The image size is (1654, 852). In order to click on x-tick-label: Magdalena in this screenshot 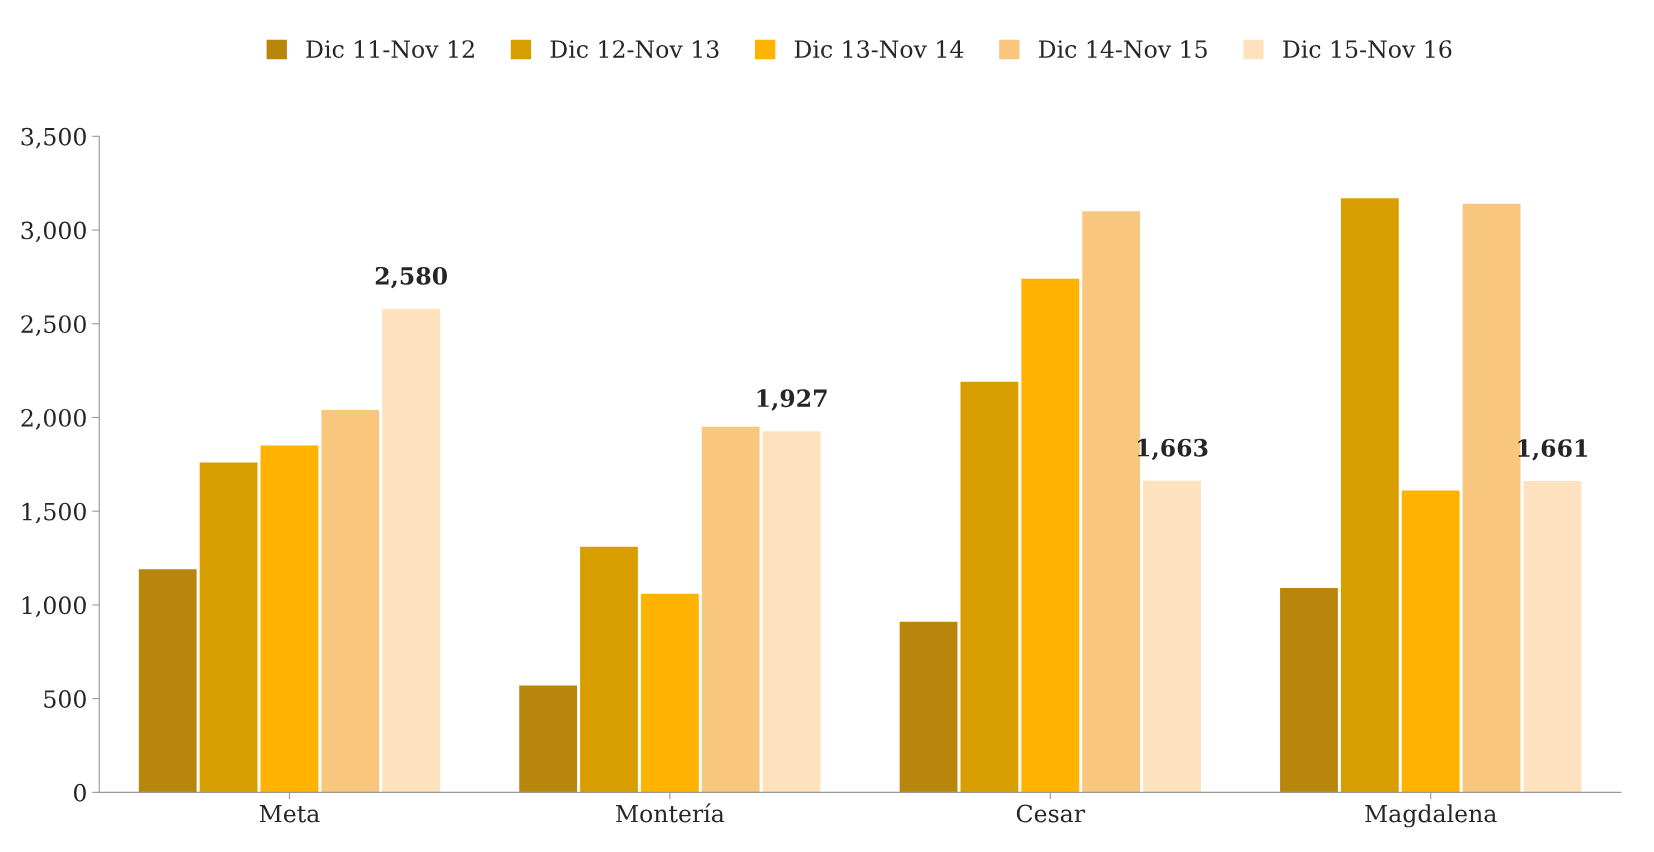, I will do `click(1431, 816)`.